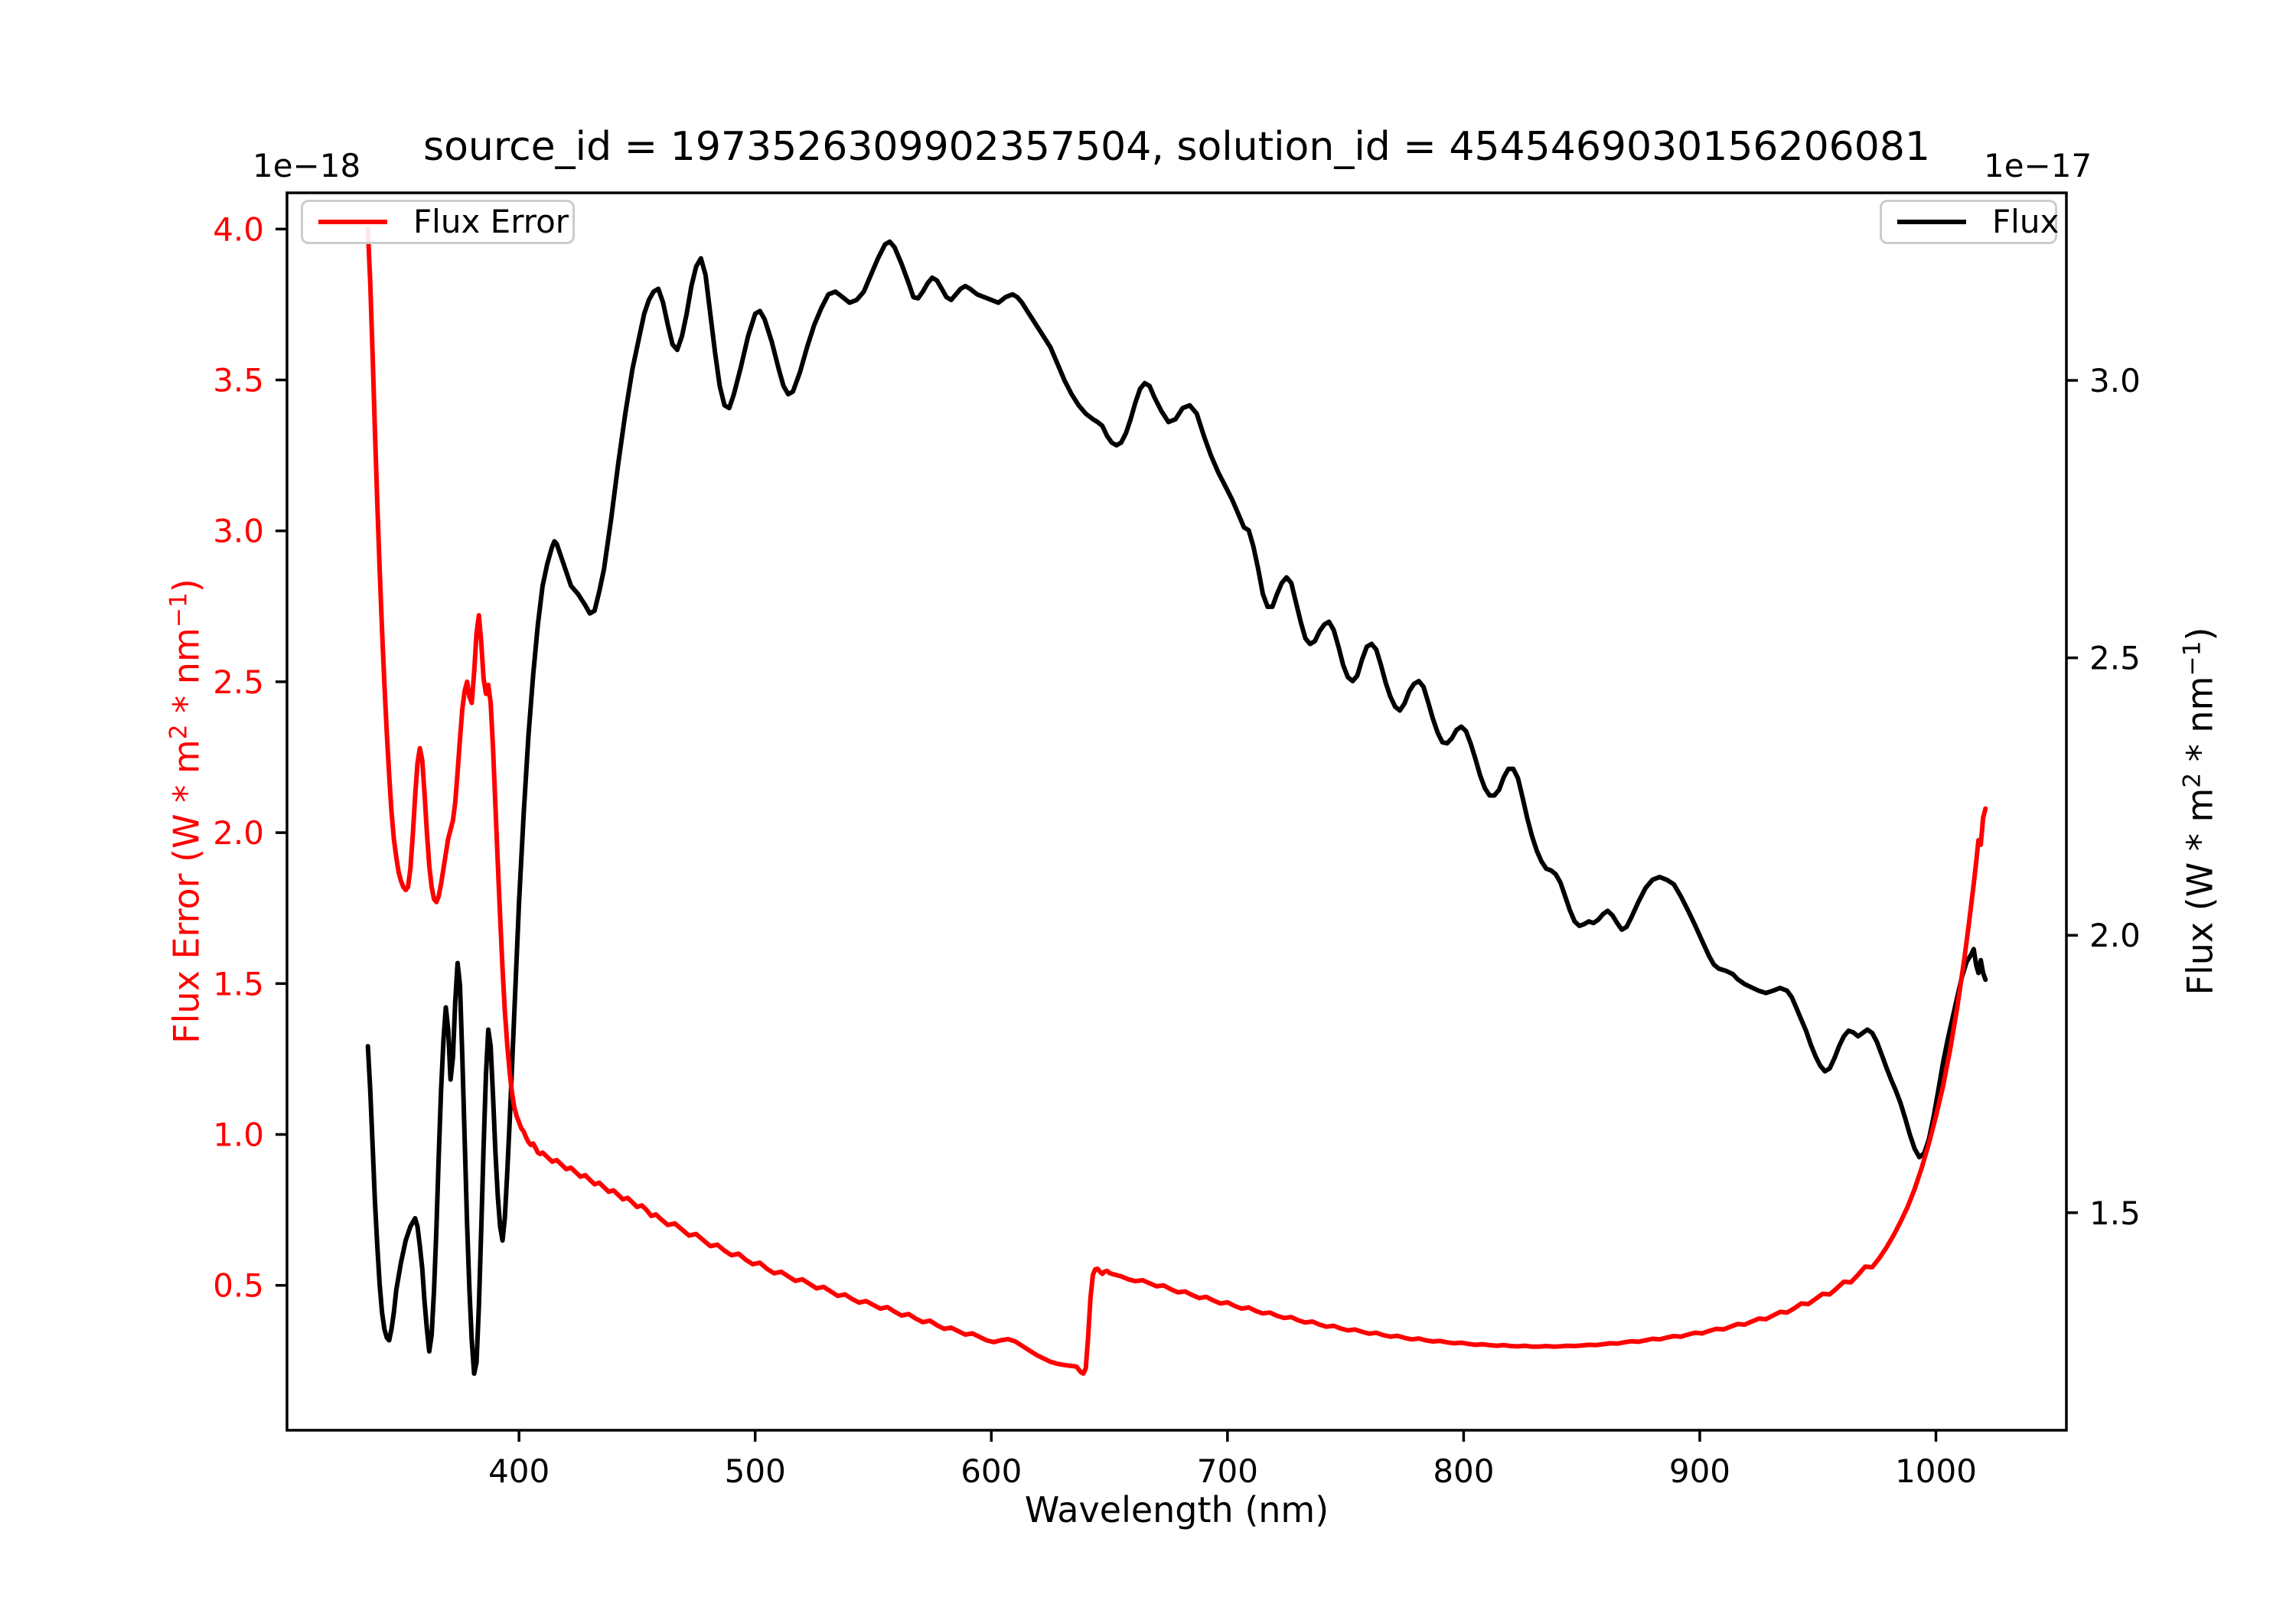 Image resolution: width=2296 pixels, height=1607 pixels. I want to click on y-left-tick-label: 1.5, so click(238, 984).